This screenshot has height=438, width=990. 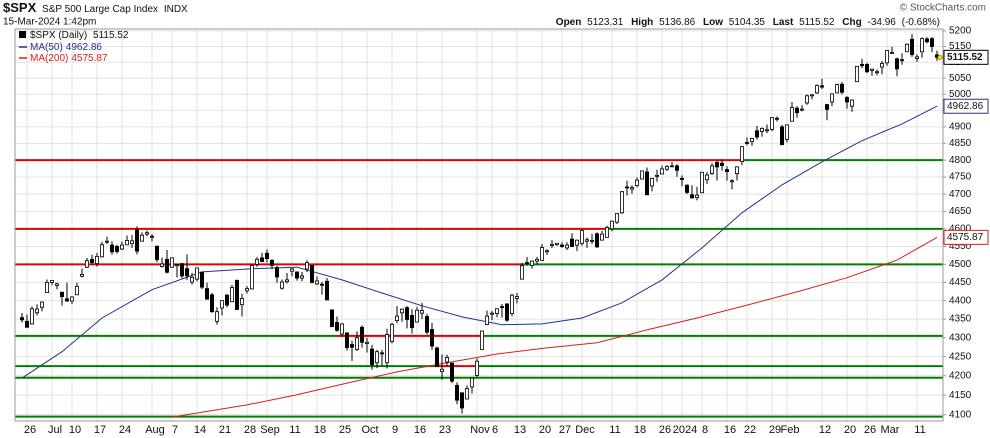 What do you see at coordinates (270, 430) in the screenshot?
I see `x-tick-label: Sep` at bounding box center [270, 430].